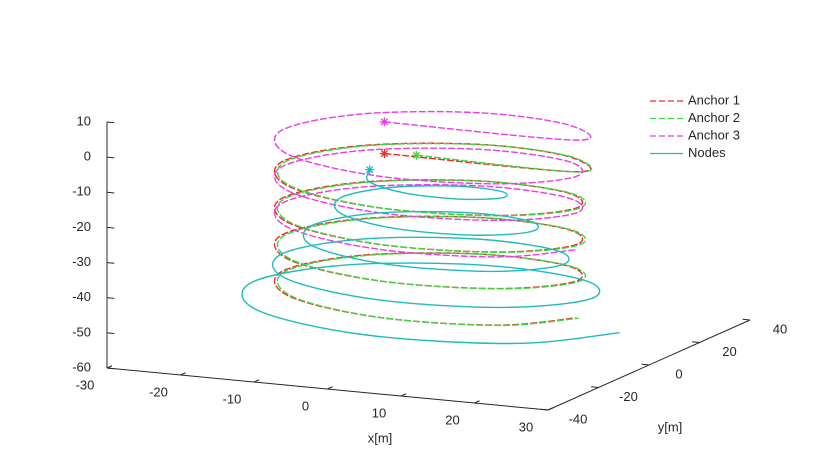 Image resolution: width=830 pixels, height=457 pixels. I want to click on z-tick-label: 10, so click(84, 120).